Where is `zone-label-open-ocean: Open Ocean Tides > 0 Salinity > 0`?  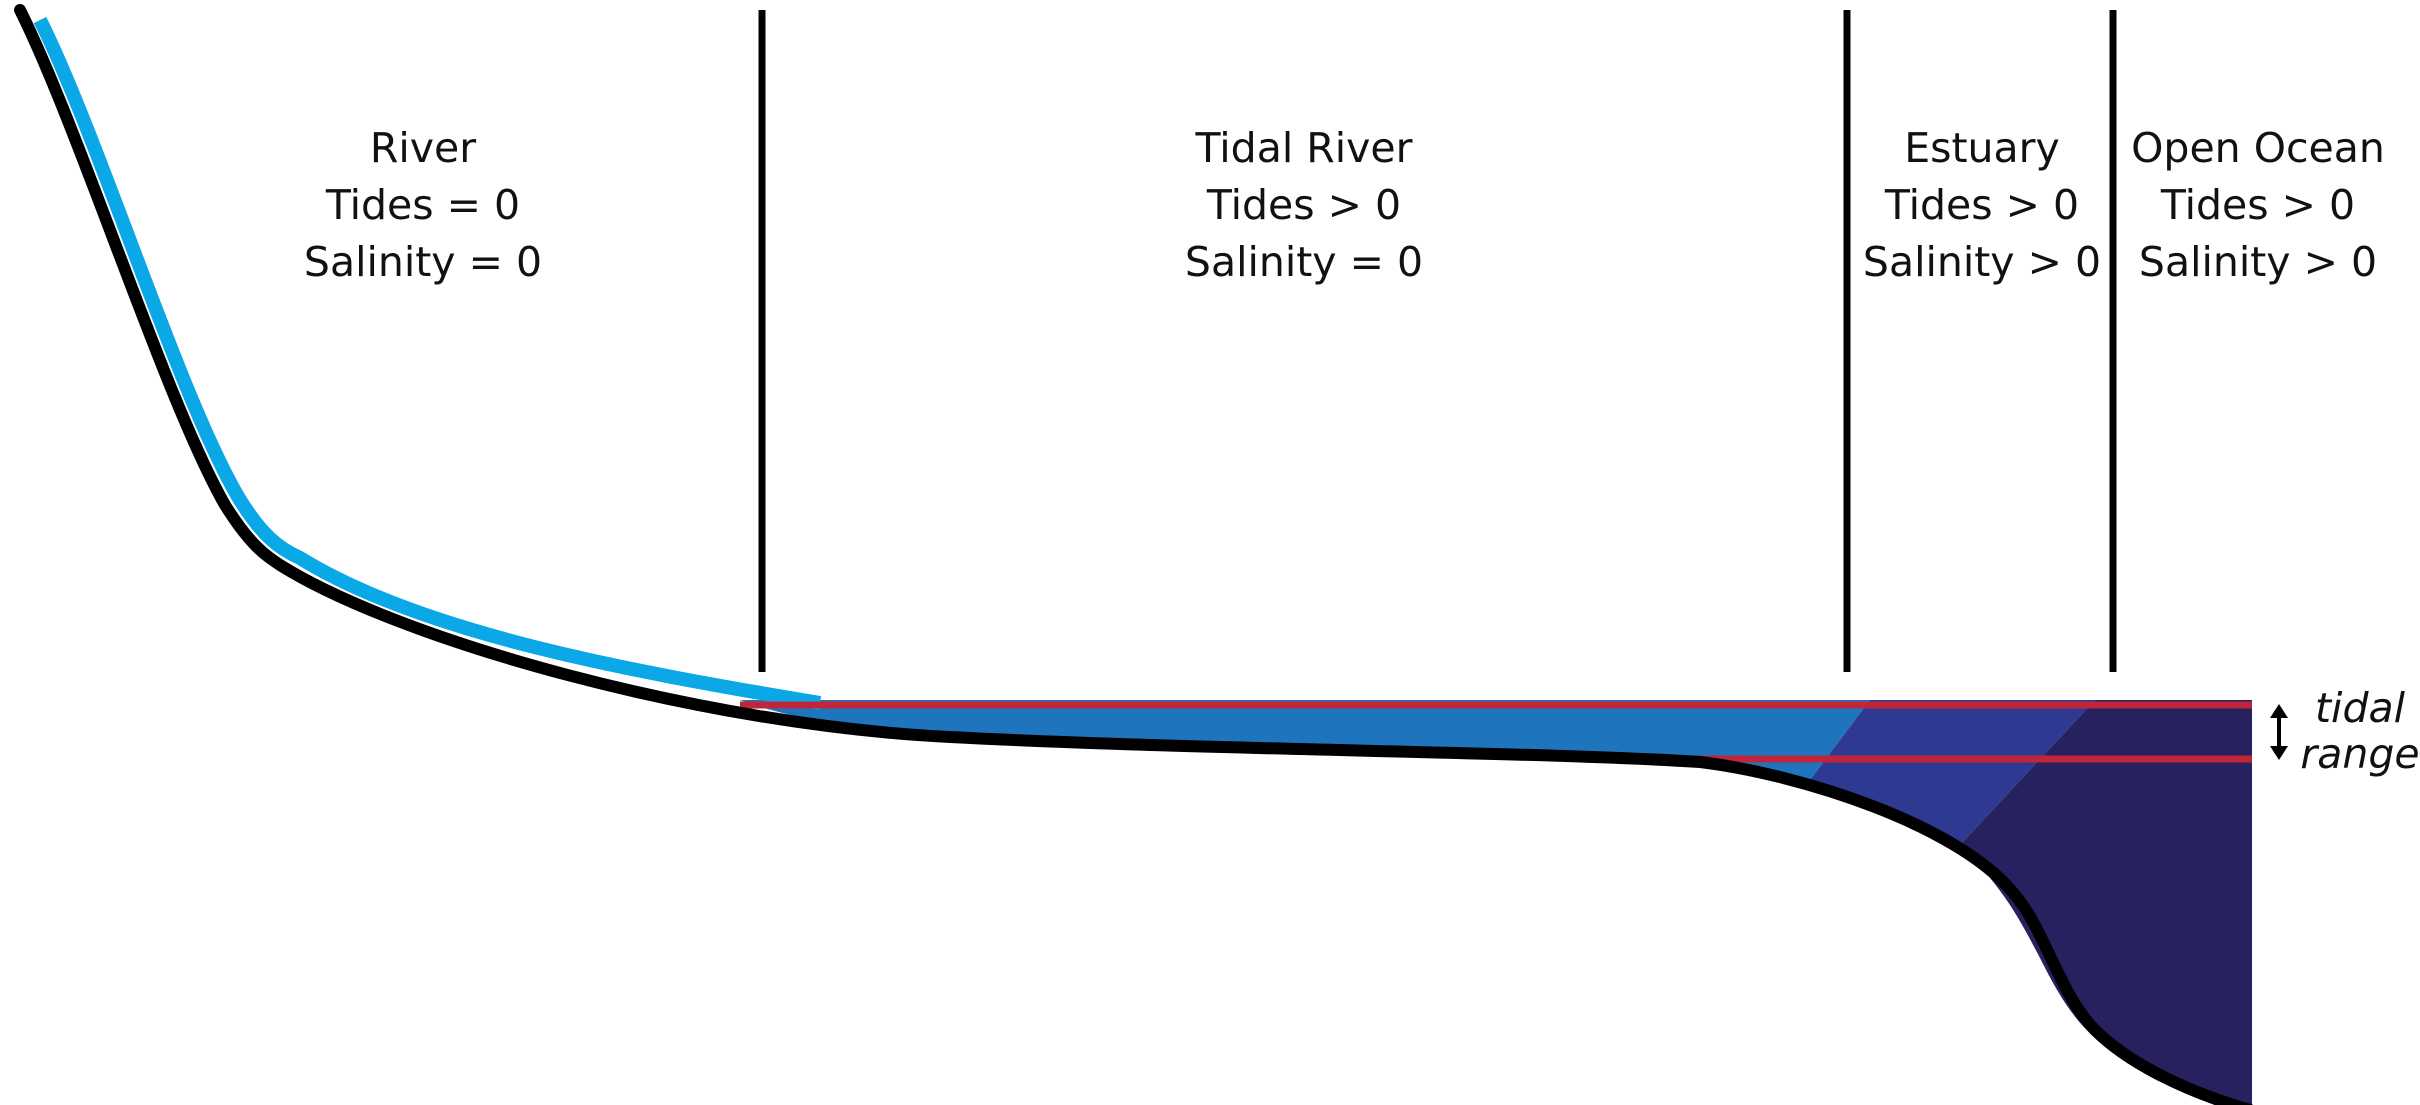 zone-label-open-ocean: Open Ocean Tides > 0 Salinity > 0 is located at coordinates (2258, 205).